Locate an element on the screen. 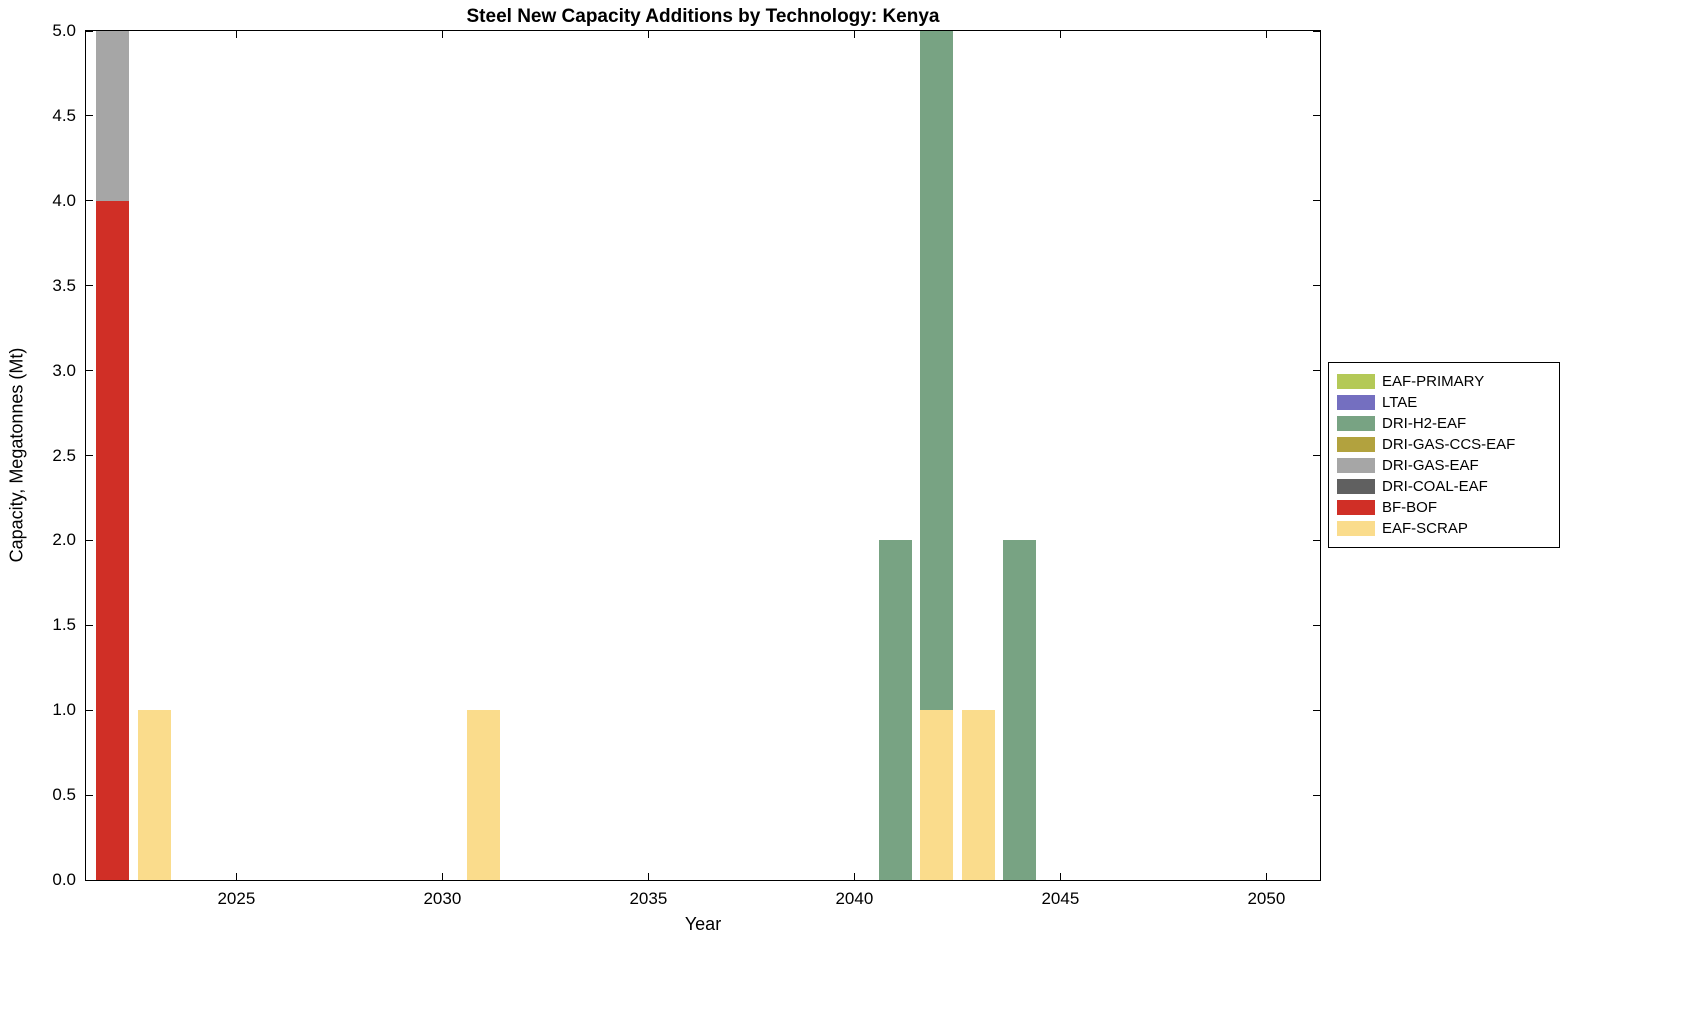  legend-item-eaf-scrap: EAF-SCRAP is located at coordinates (1445, 528).